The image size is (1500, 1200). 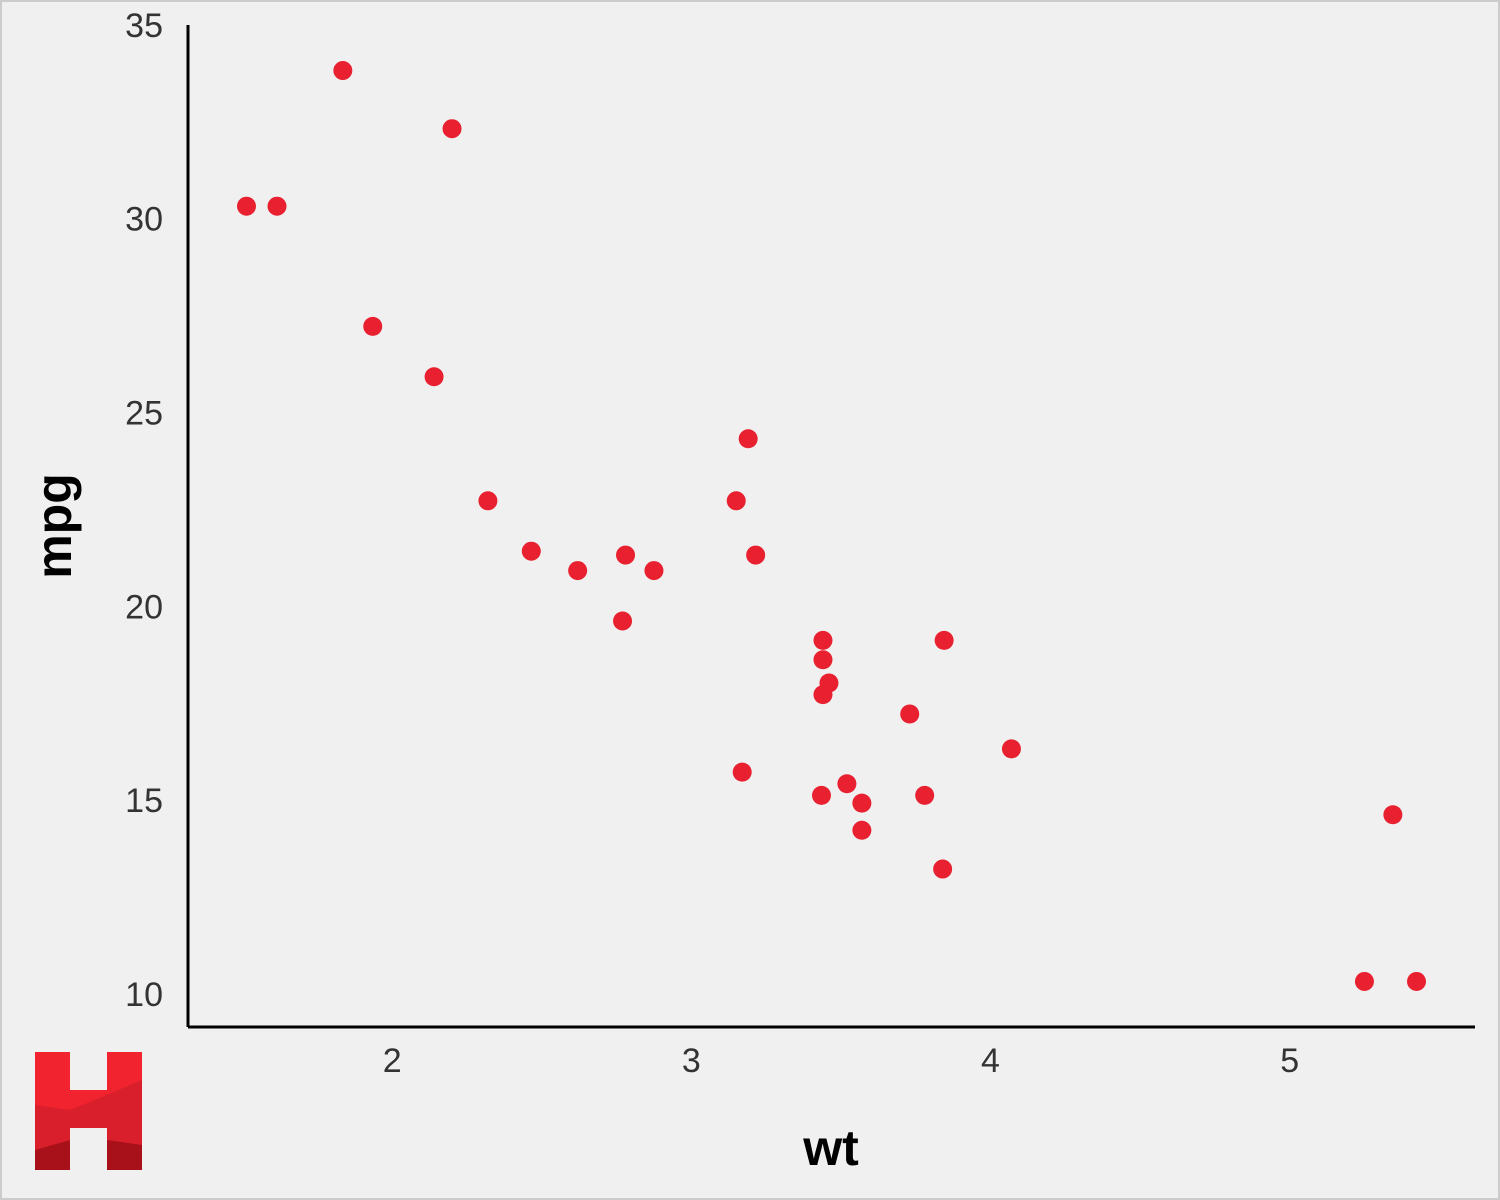 I want to click on logo, so click(x=88, y=1111).